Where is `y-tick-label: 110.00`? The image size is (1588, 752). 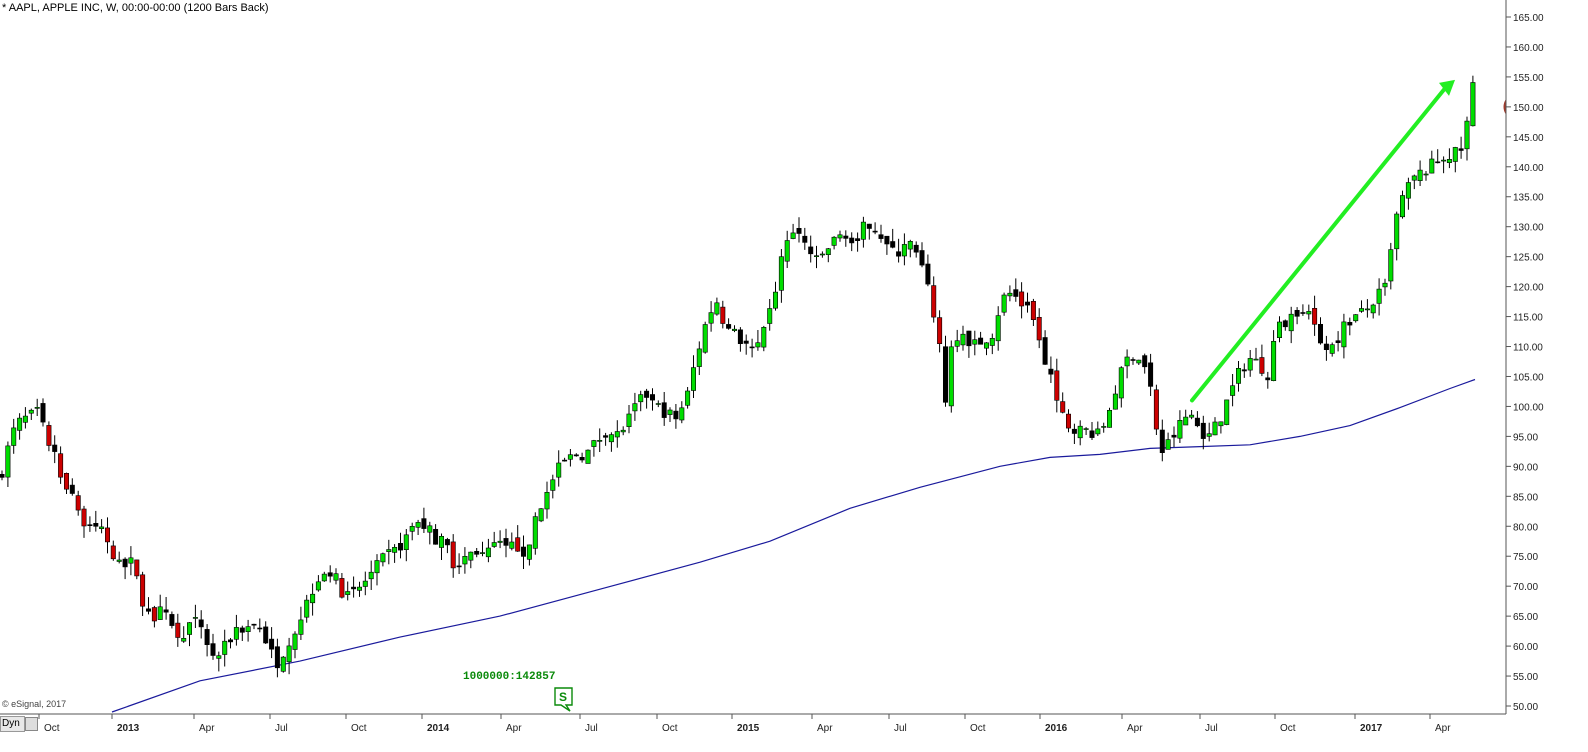
y-tick-label: 110.00 is located at coordinates (1528, 348).